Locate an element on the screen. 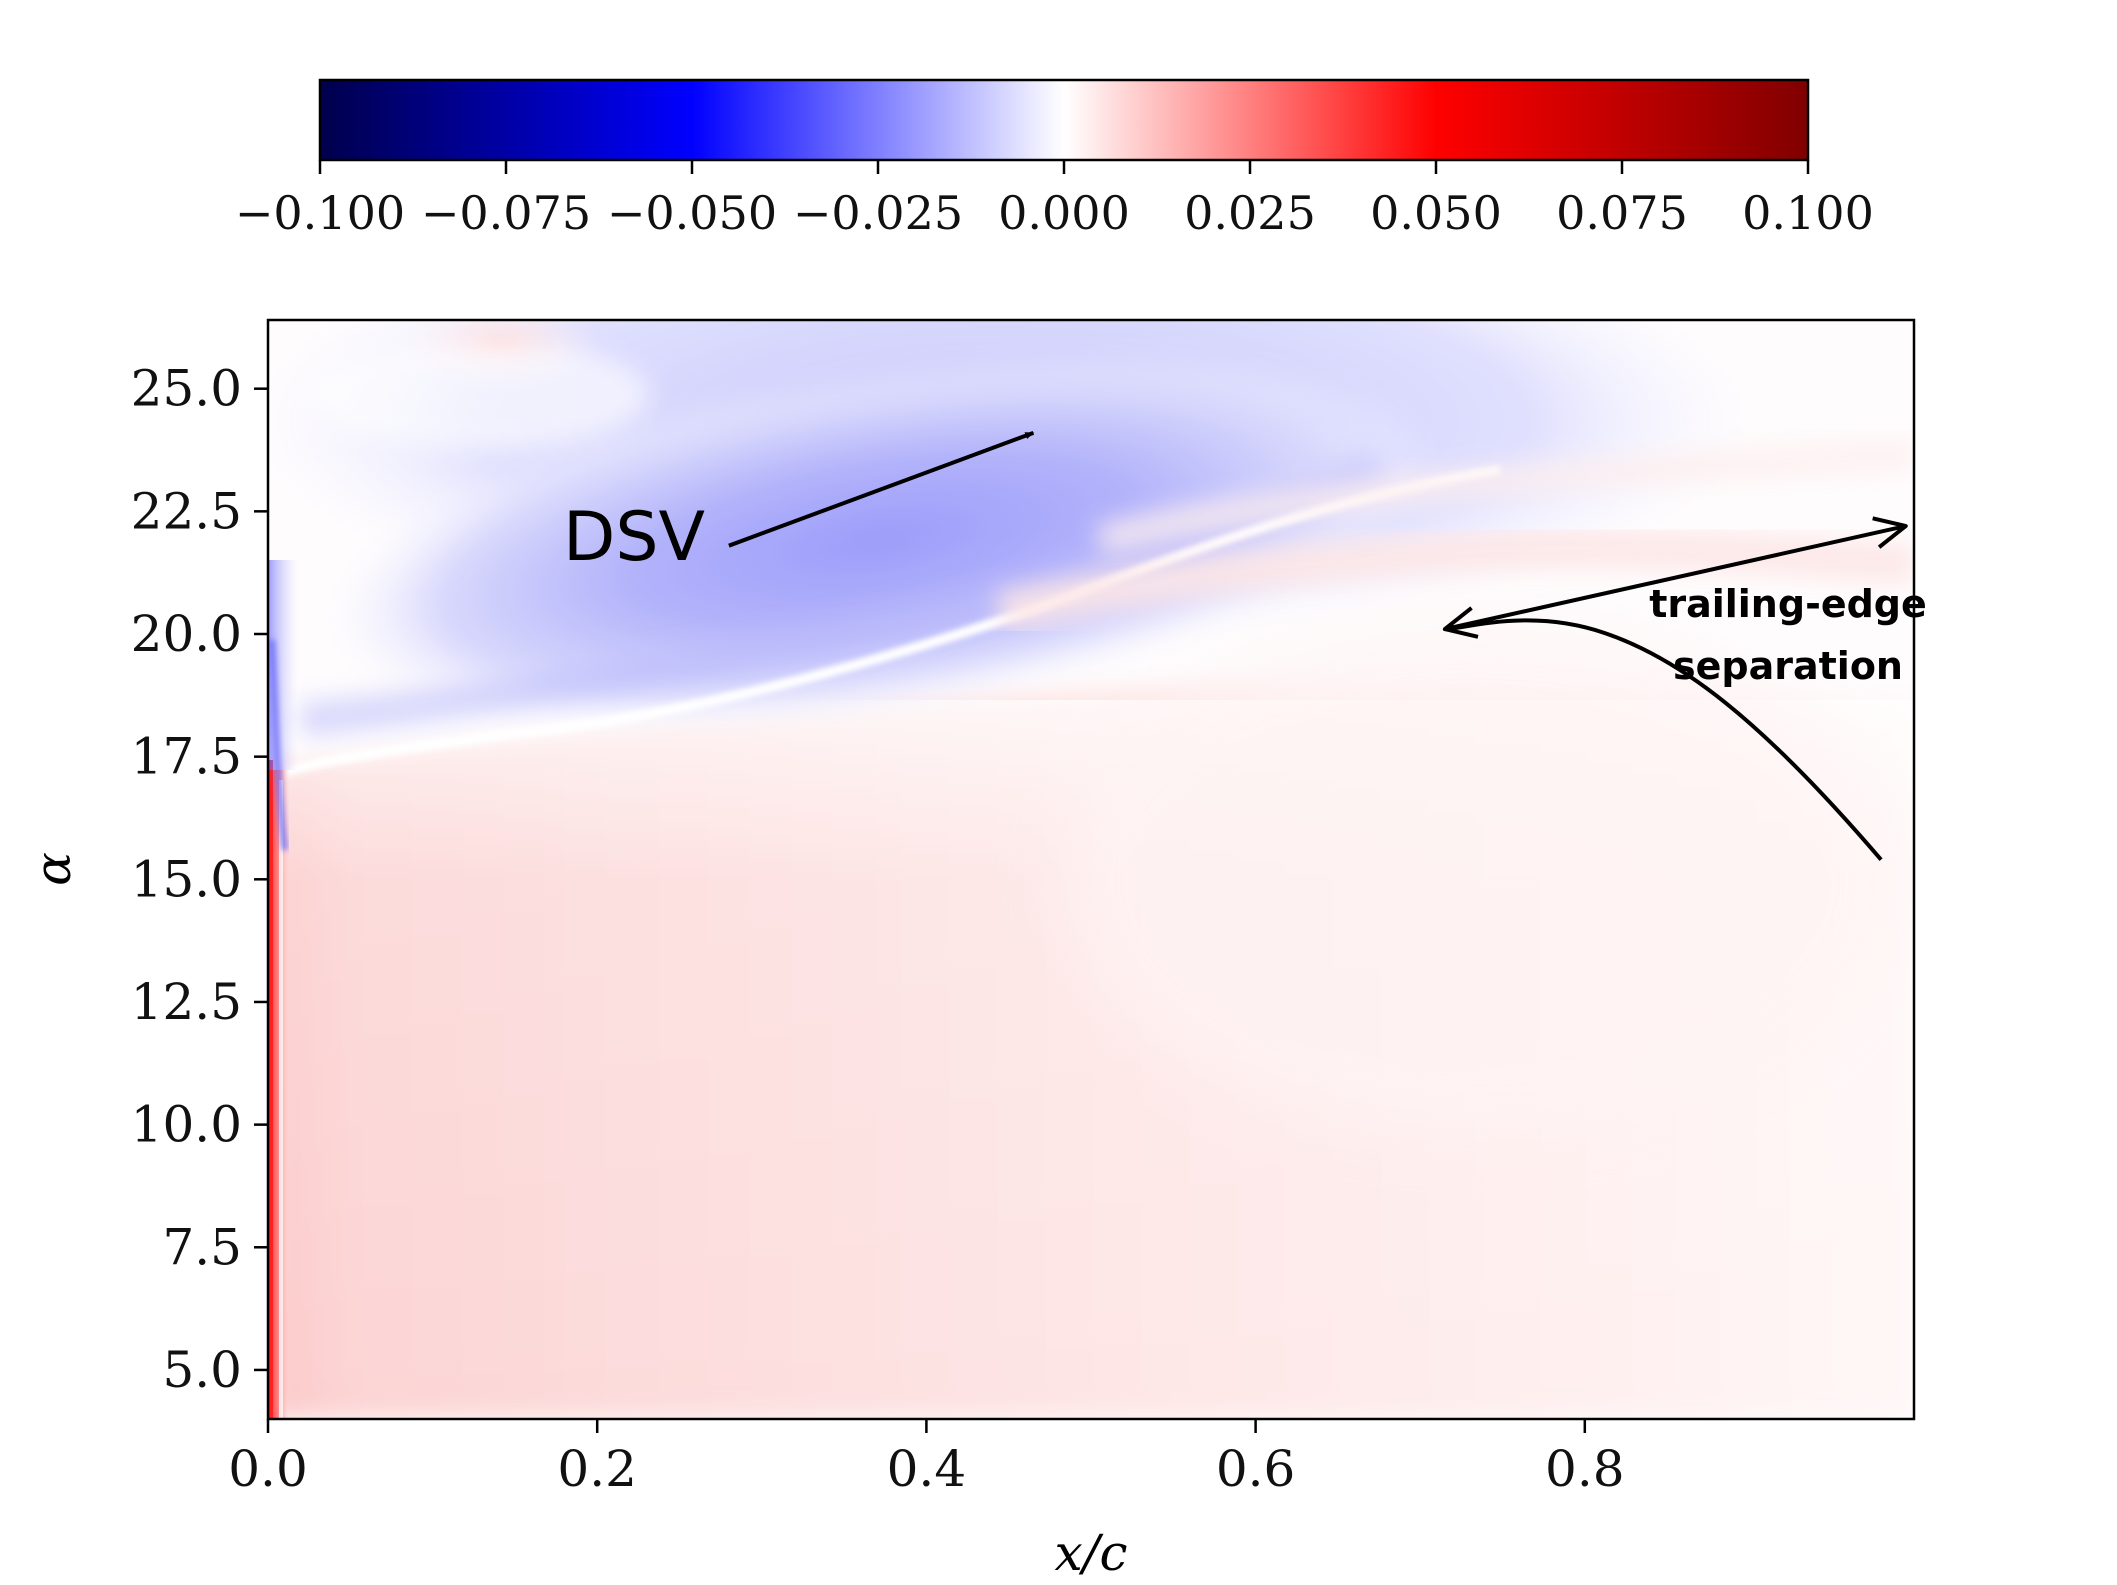  positive-shear-layer-upper is located at coordinates (1505, 497).